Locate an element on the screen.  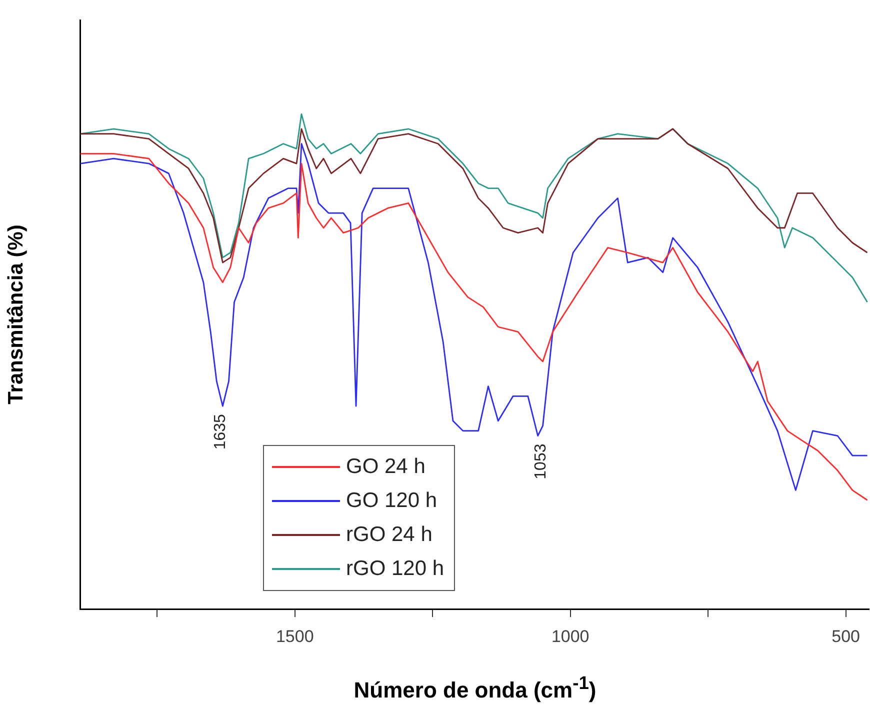
y-axis-title: Transmitância (%) is located at coordinates (16, 314).